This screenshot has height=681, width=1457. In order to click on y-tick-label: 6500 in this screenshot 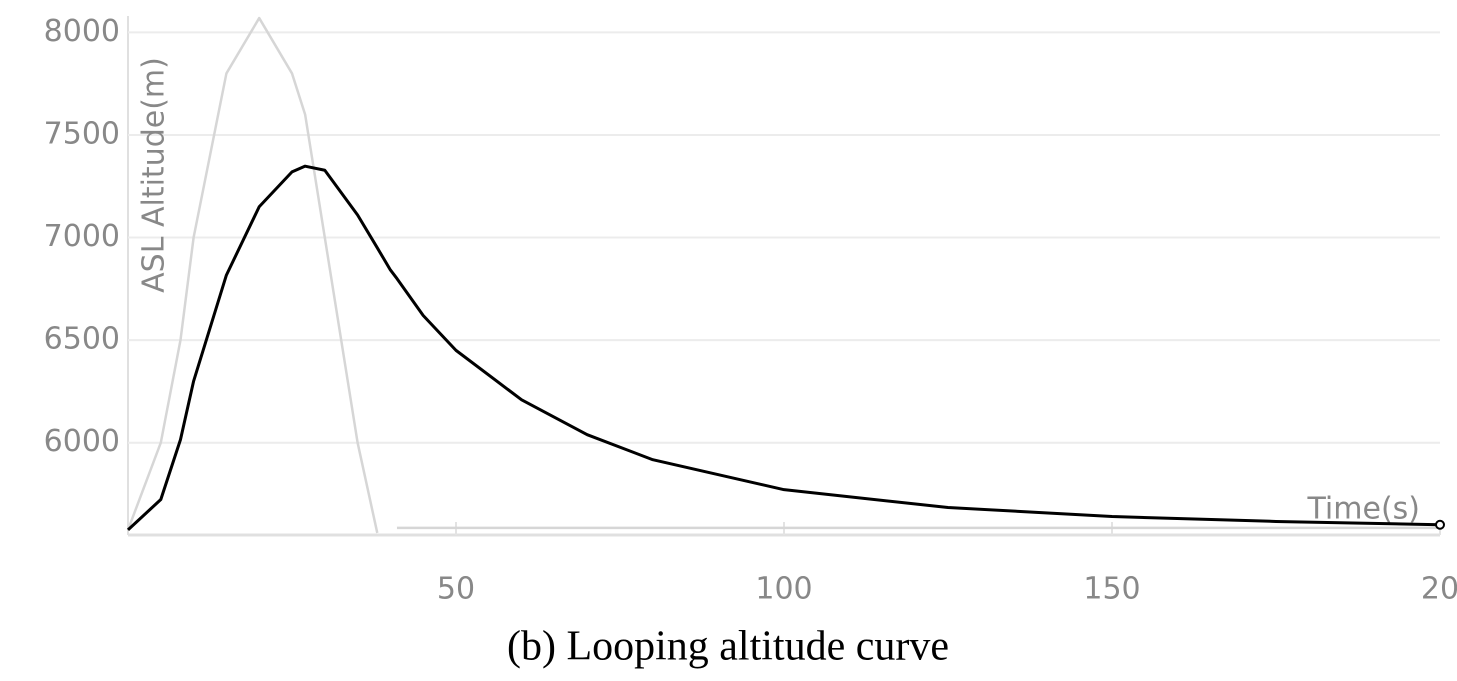, I will do `click(82, 339)`.